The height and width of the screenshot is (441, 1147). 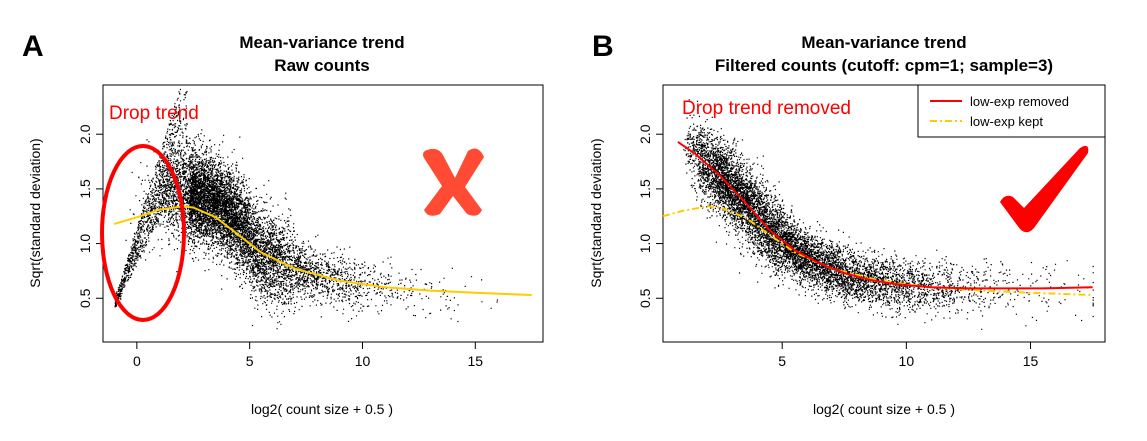 What do you see at coordinates (85, 134) in the screenshot?
I see `chart-a-y-tick-label: 2.0` at bounding box center [85, 134].